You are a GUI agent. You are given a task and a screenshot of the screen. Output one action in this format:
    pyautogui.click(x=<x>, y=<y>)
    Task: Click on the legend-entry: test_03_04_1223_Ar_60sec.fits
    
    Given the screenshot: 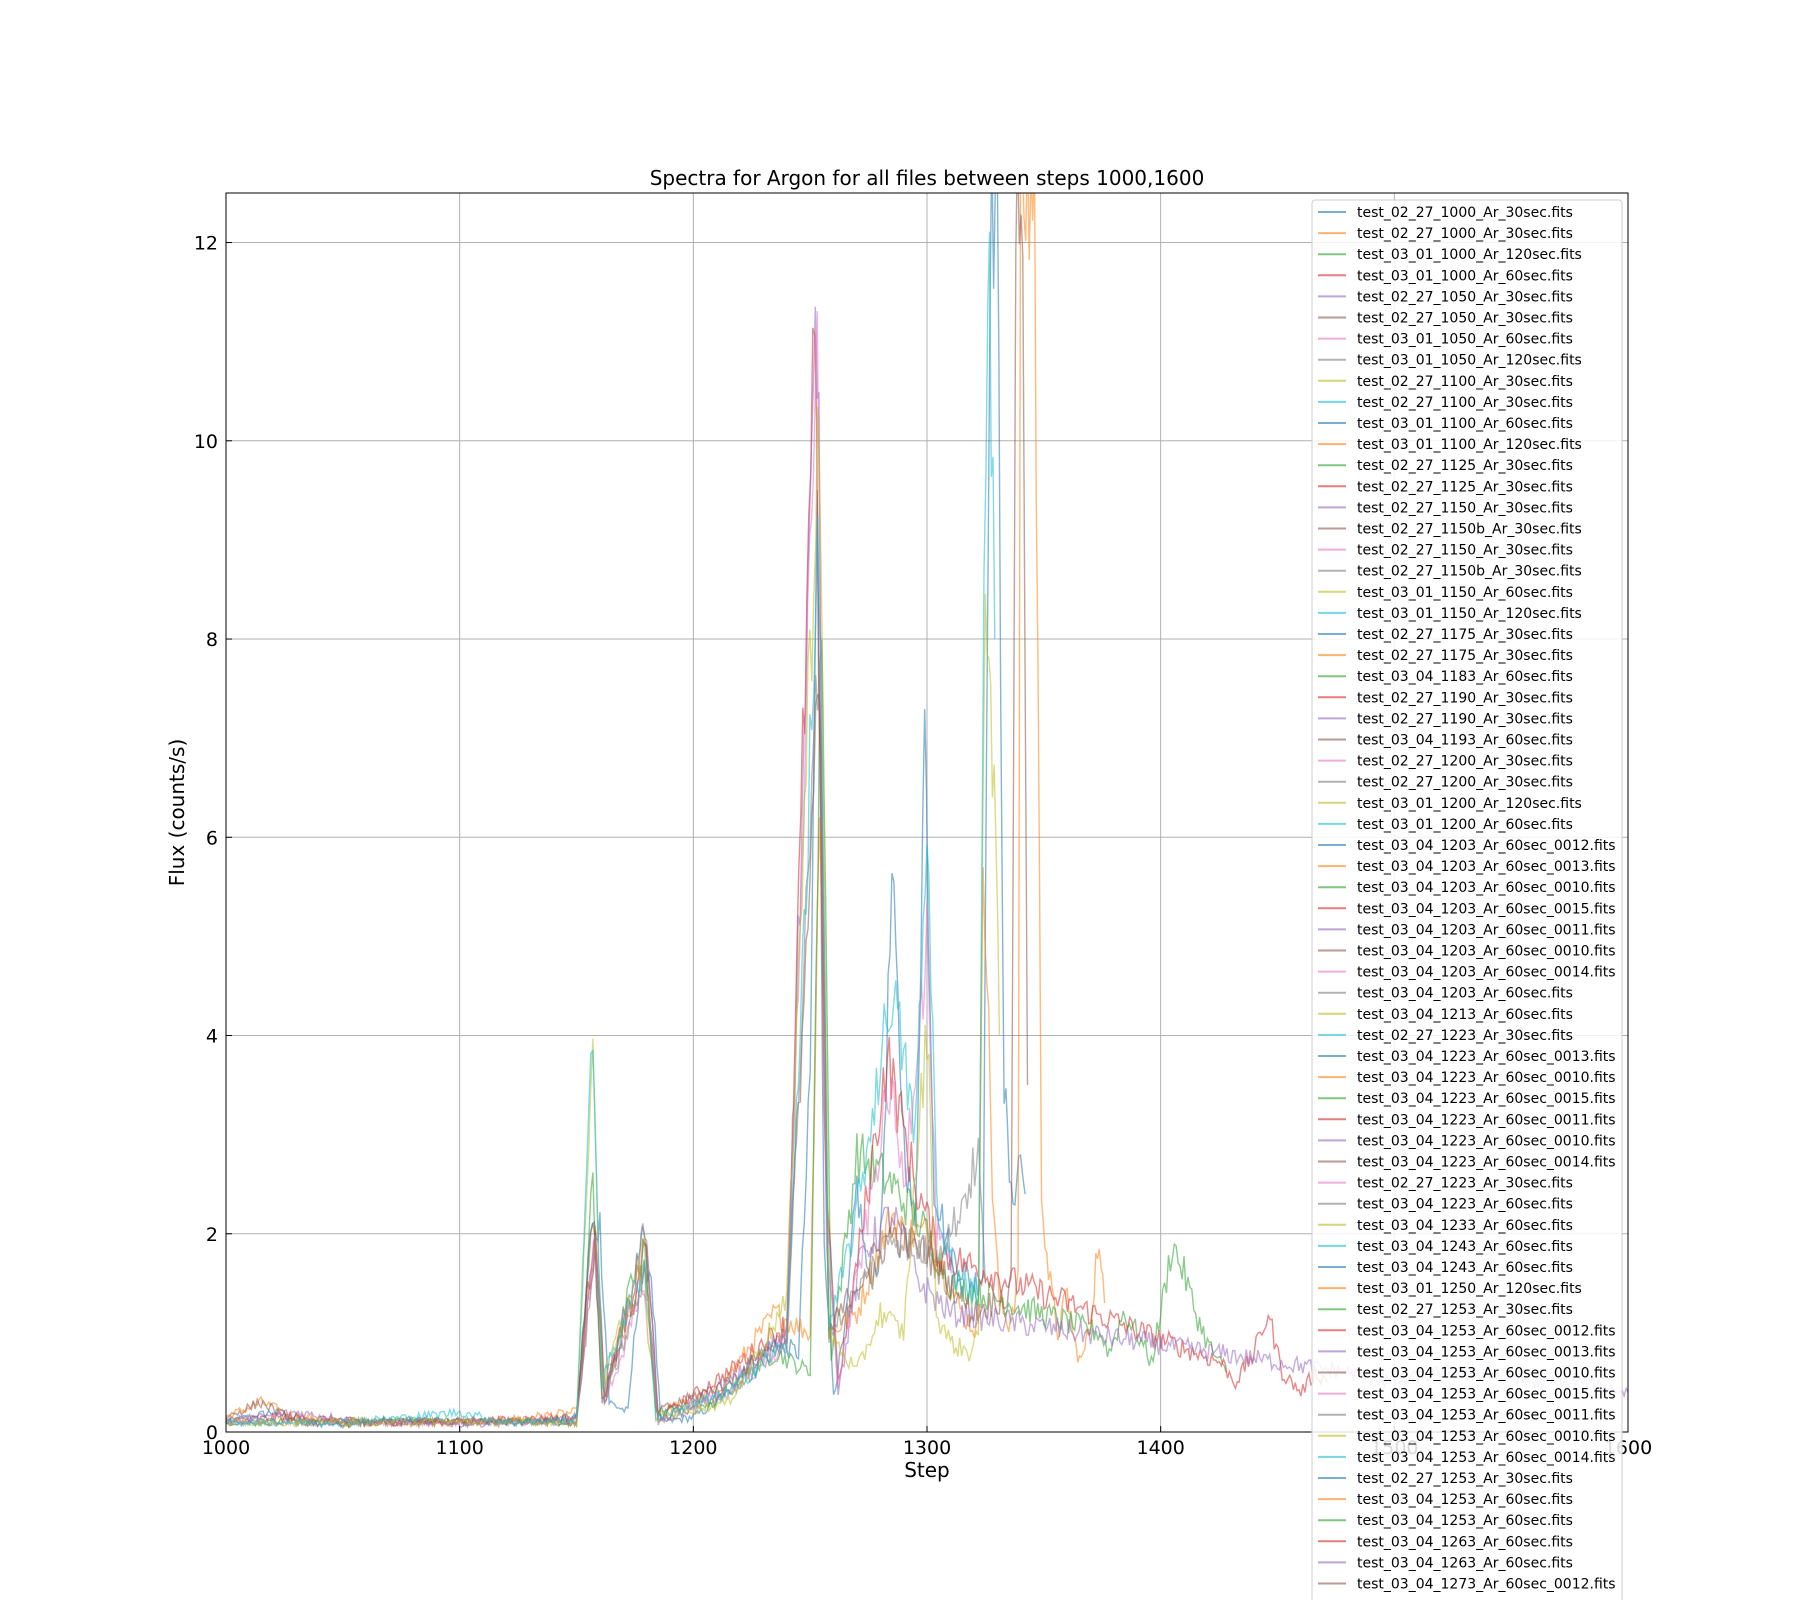 What is the action you would take?
    pyautogui.click(x=1465, y=1205)
    